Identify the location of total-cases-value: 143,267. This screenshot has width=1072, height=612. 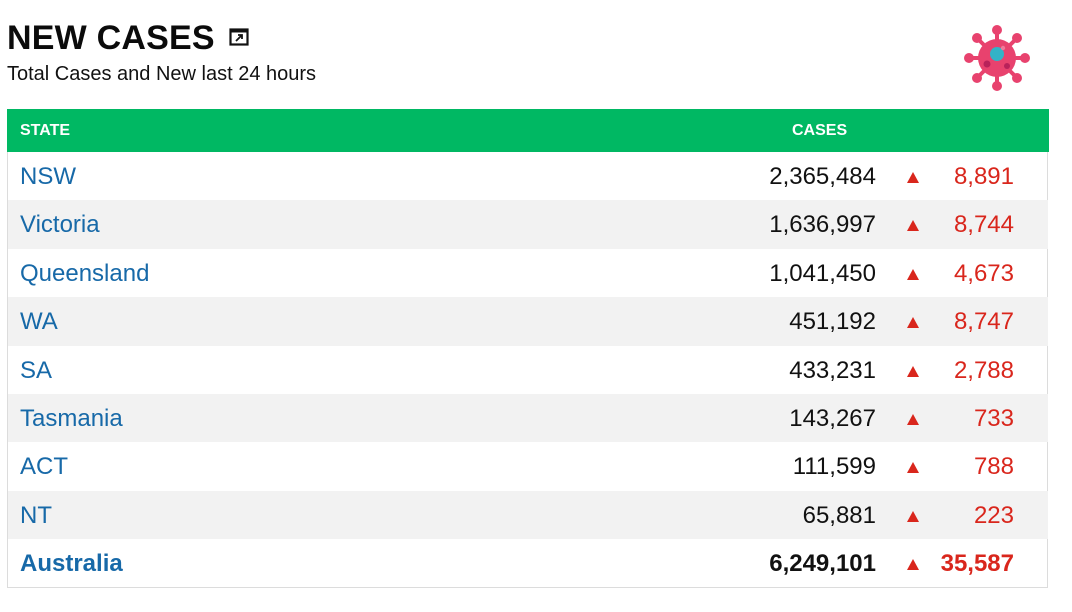
(832, 418).